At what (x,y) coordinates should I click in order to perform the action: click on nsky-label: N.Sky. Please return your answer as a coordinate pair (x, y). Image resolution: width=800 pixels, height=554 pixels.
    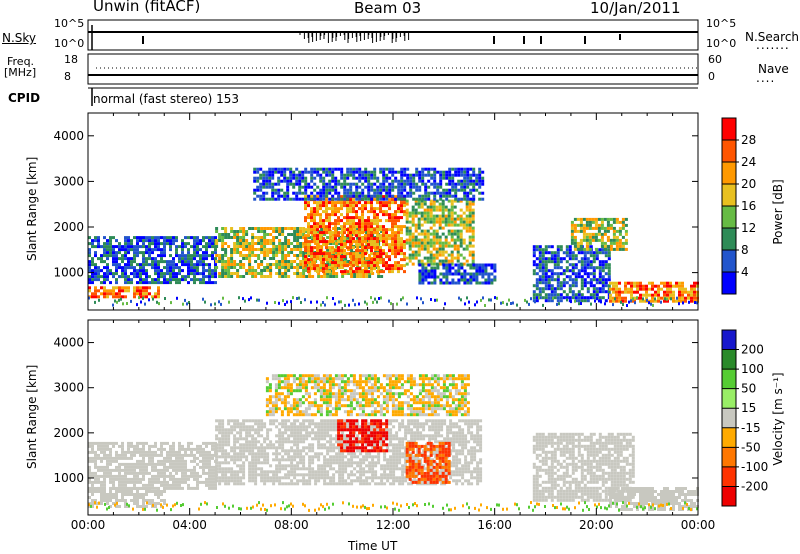
    Looking at the image, I should click on (19, 38).